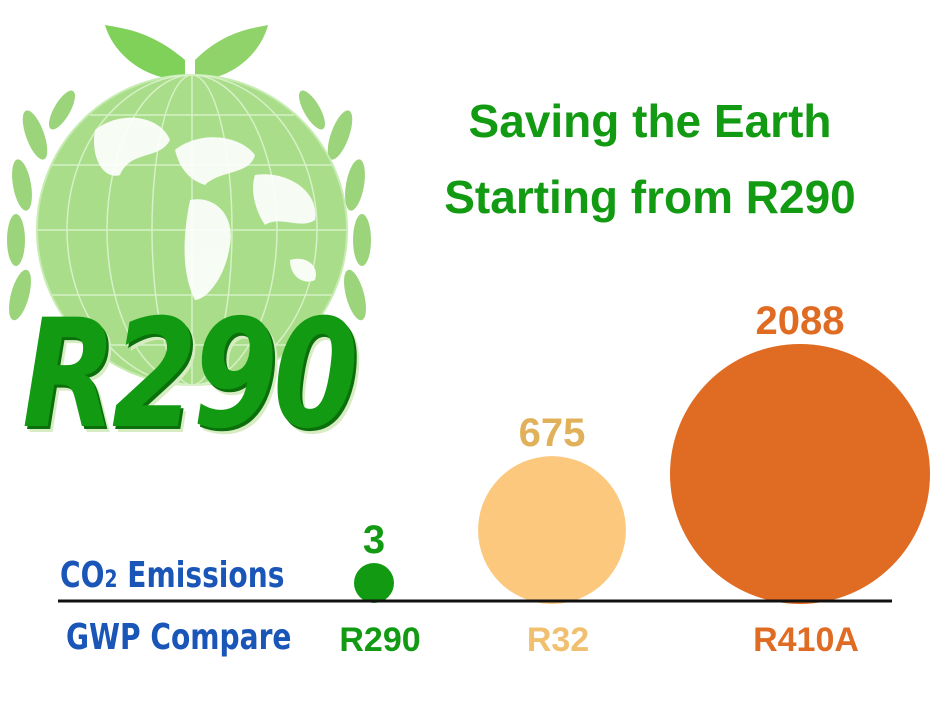 The height and width of the screenshot is (703, 938). Describe the element at coordinates (558, 640) in the screenshot. I see `category-label-r32: R32` at that location.